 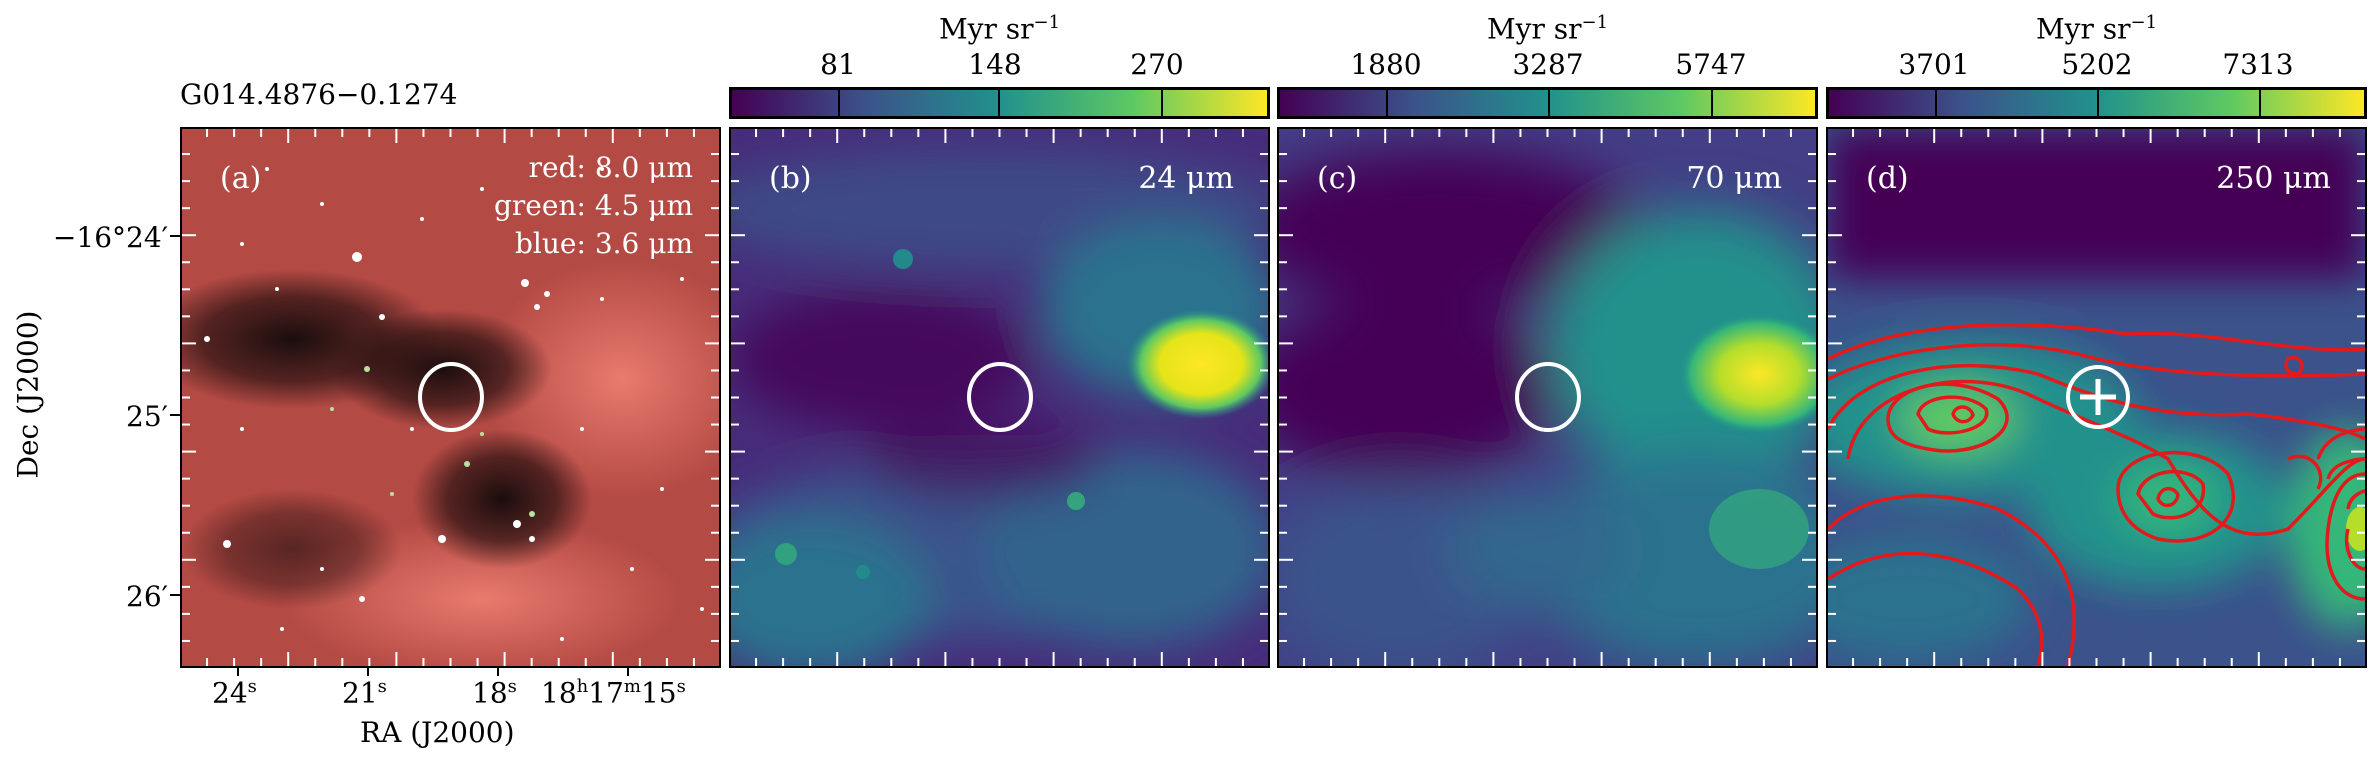 What do you see at coordinates (1157, 64) in the screenshot?
I see `colorbar-tick-label: 270` at bounding box center [1157, 64].